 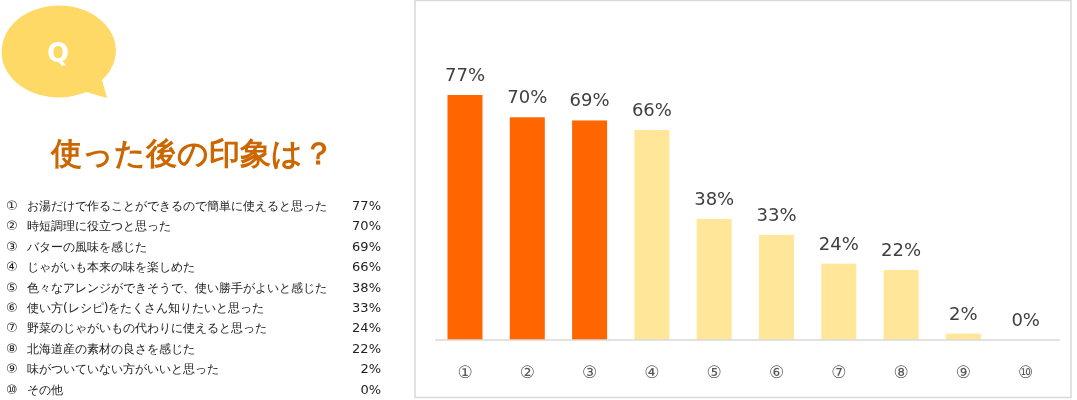 What do you see at coordinates (714, 372) in the screenshot?
I see `x-tick-label: ⑤` at bounding box center [714, 372].